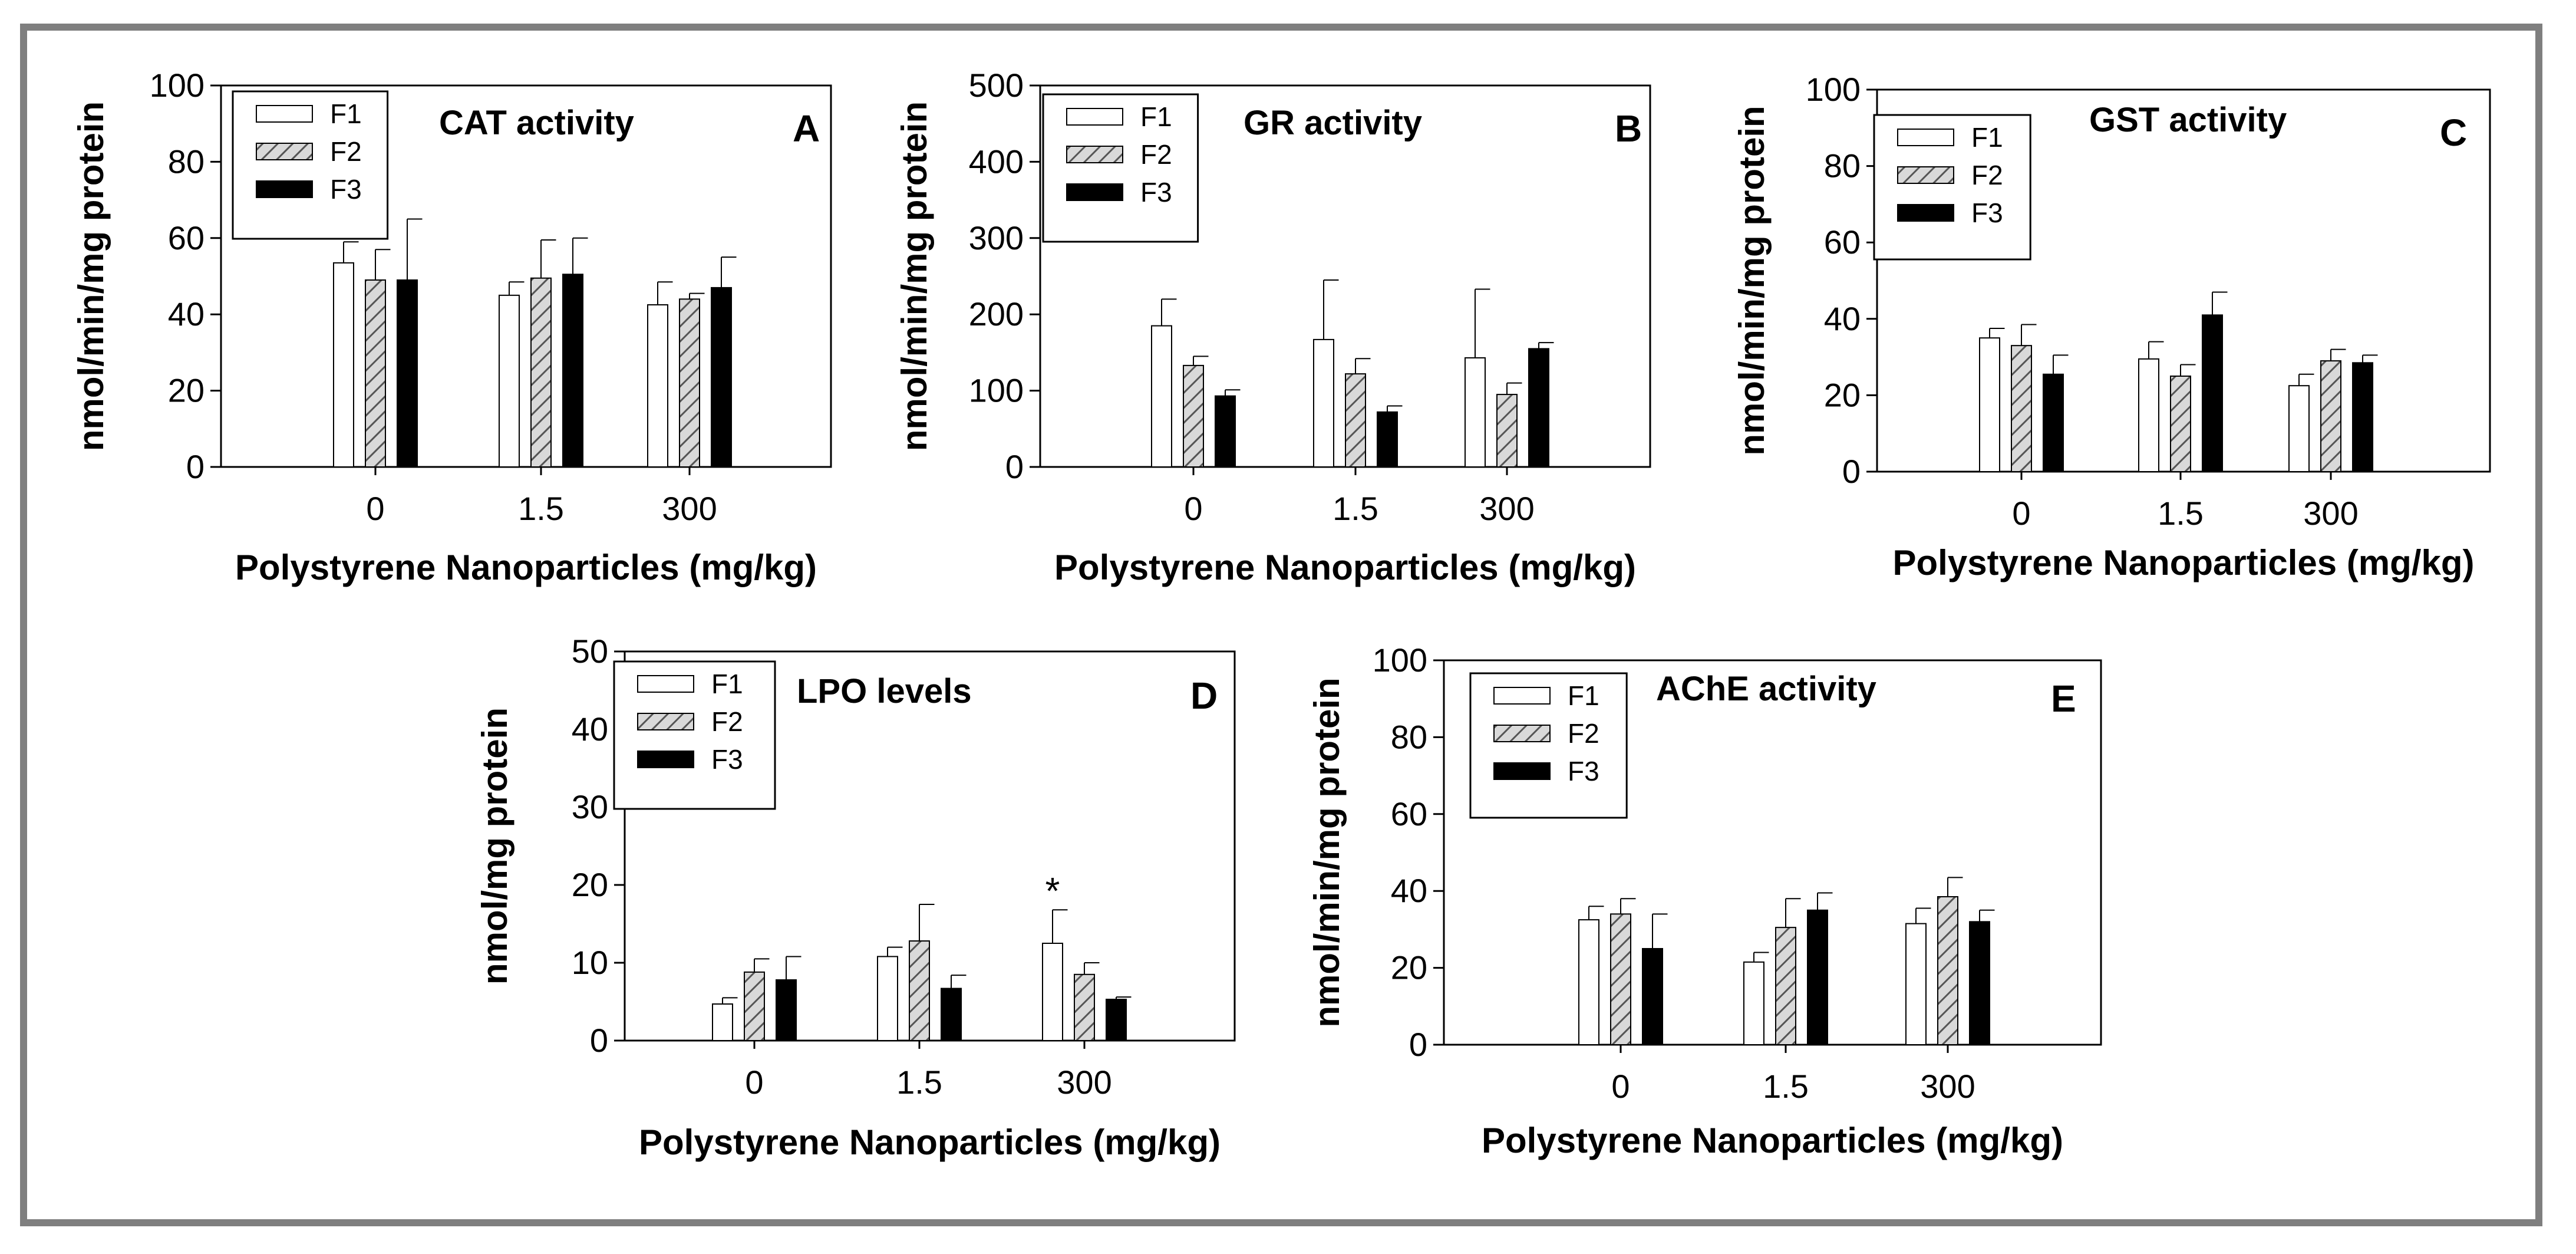 This screenshot has width=2576, height=1254. Describe the element at coordinates (1409, 967) in the screenshot. I see `y-tick-label: 20` at that location.